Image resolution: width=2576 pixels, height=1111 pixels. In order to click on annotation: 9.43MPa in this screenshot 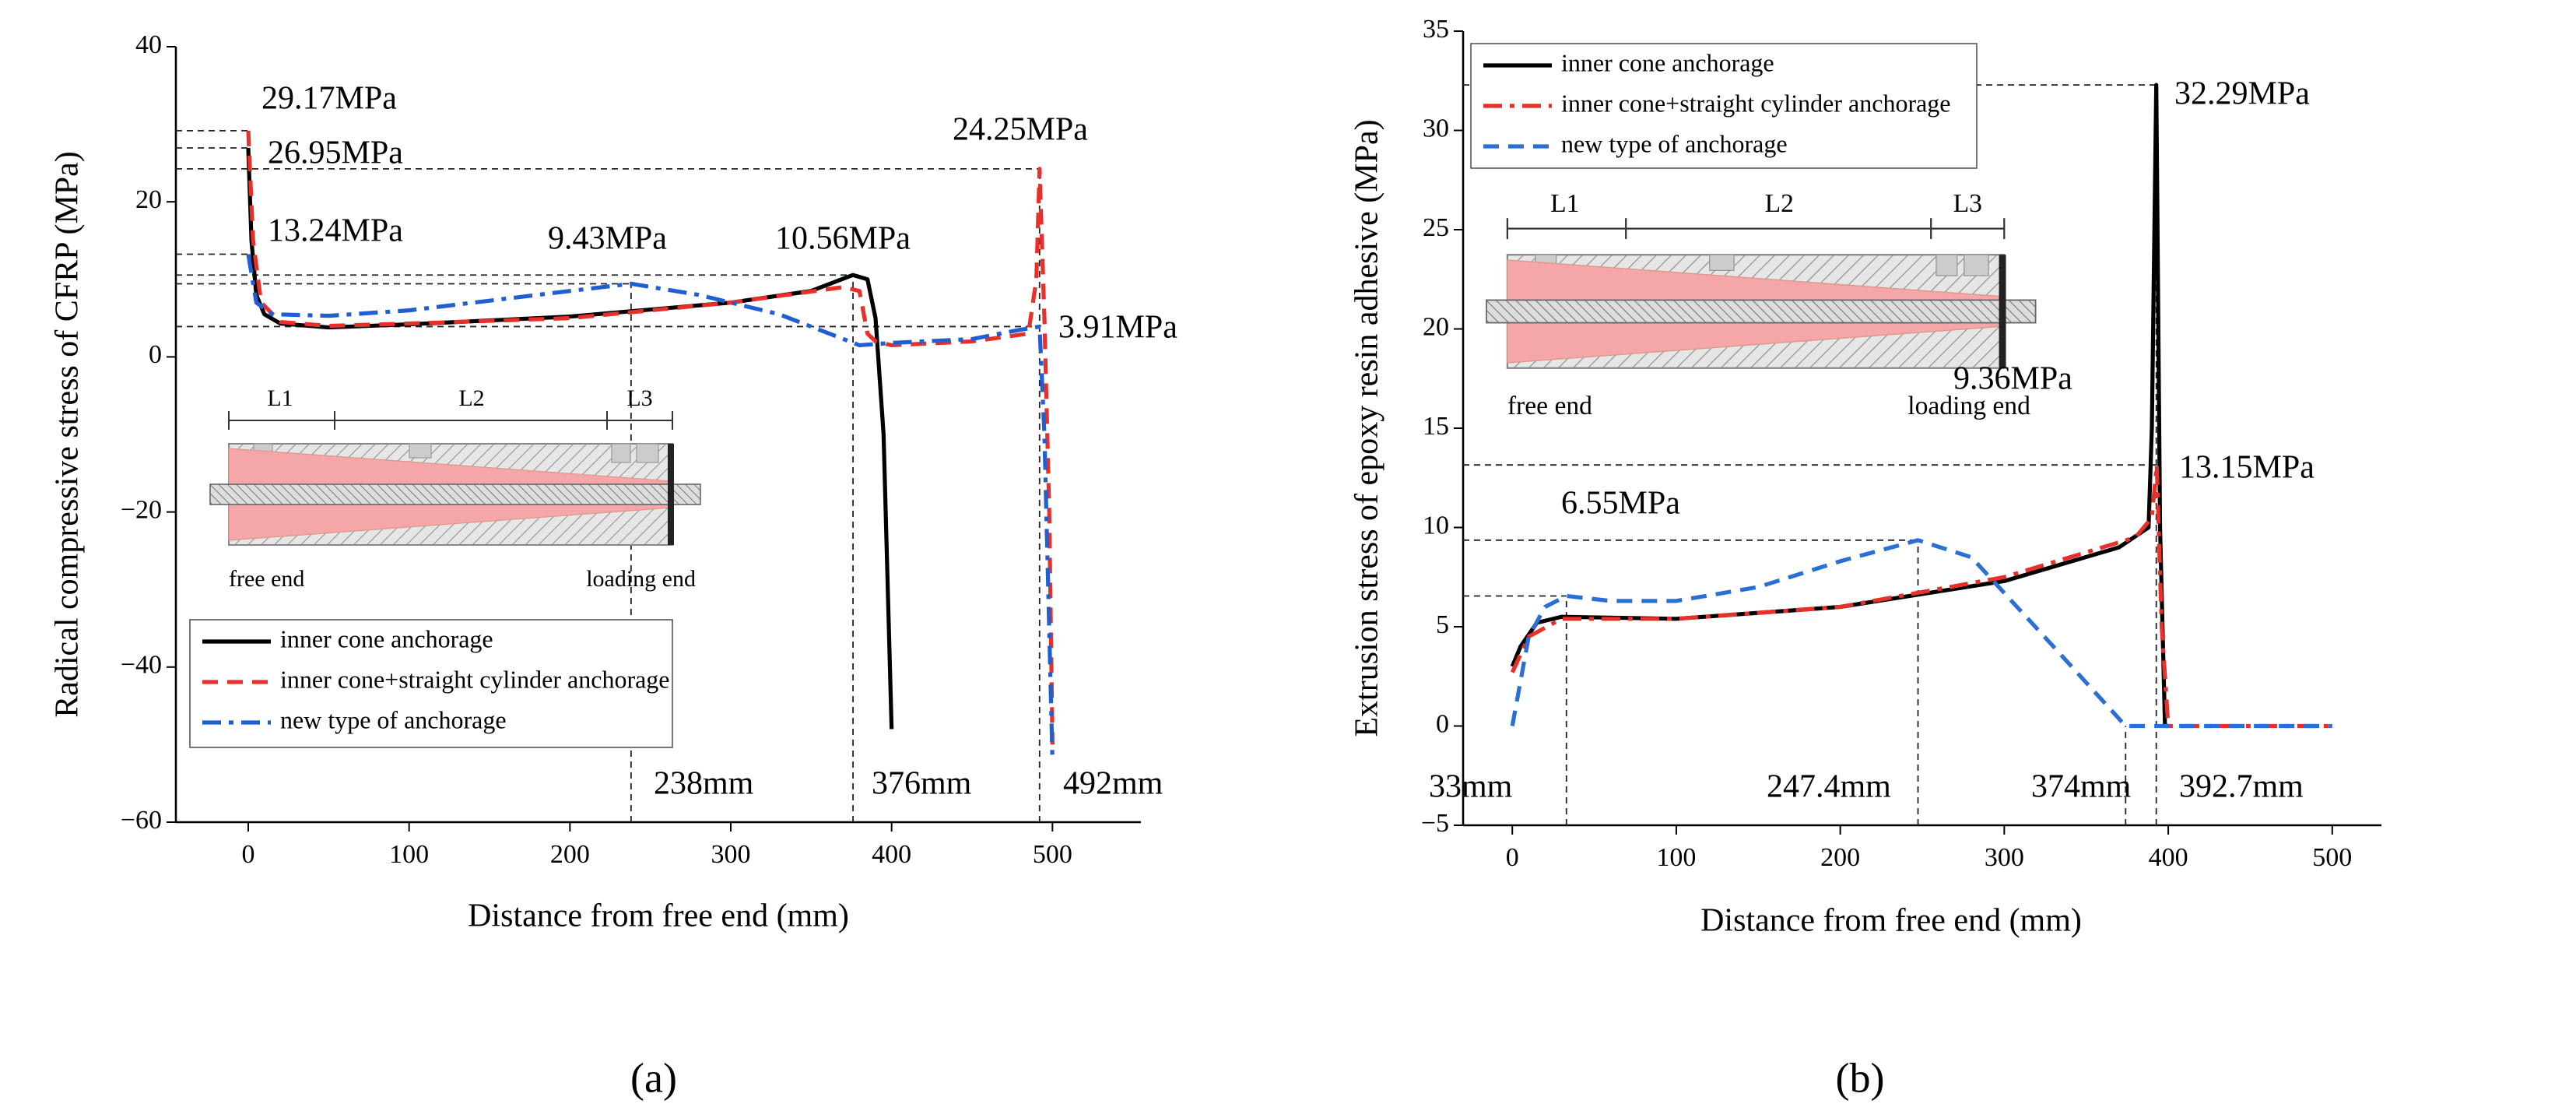, I will do `click(608, 239)`.